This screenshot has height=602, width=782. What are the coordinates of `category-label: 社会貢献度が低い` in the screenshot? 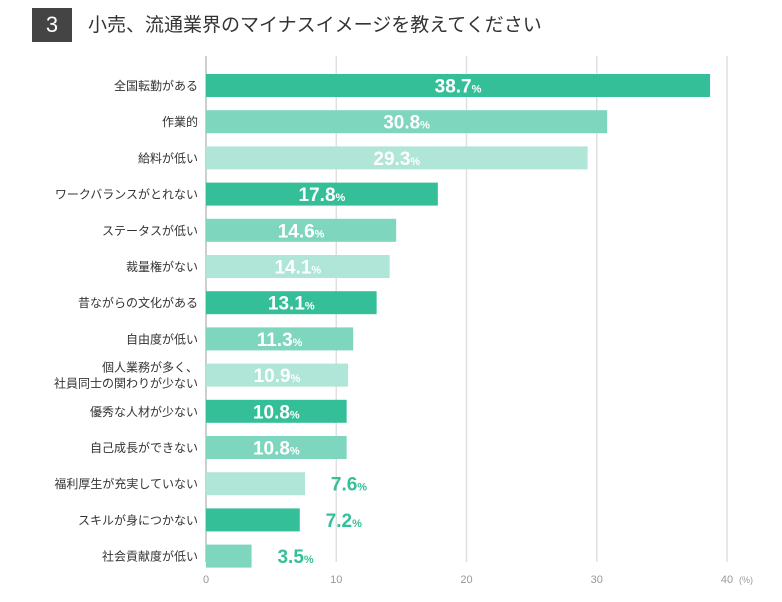 It's located at (150, 556).